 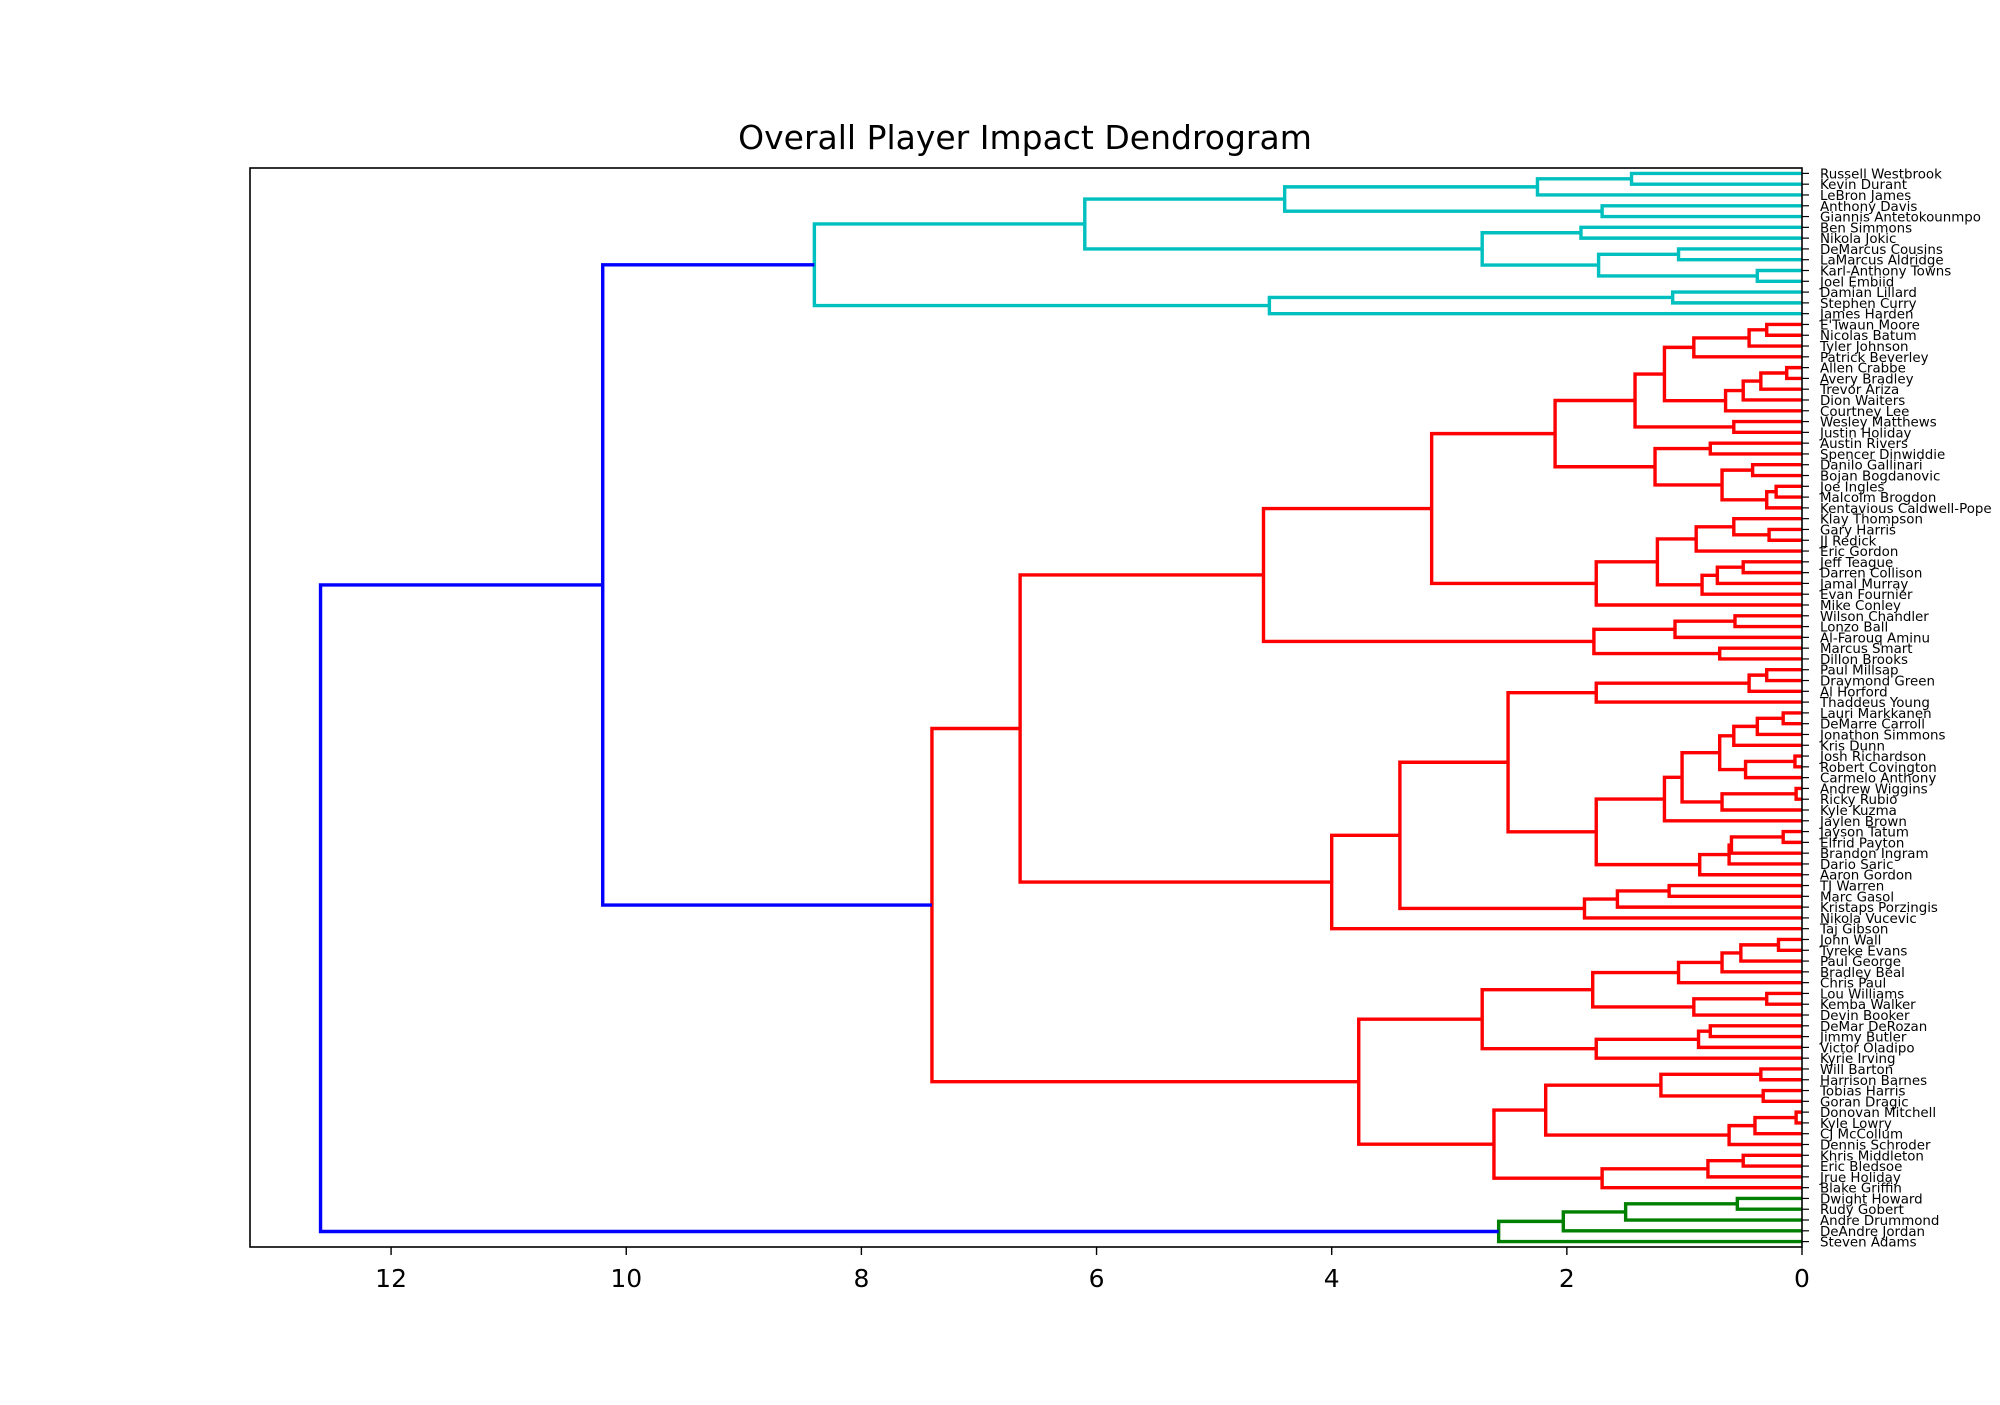 I want to click on leaf-label: Harrison Barnes, so click(x=1873, y=1081).